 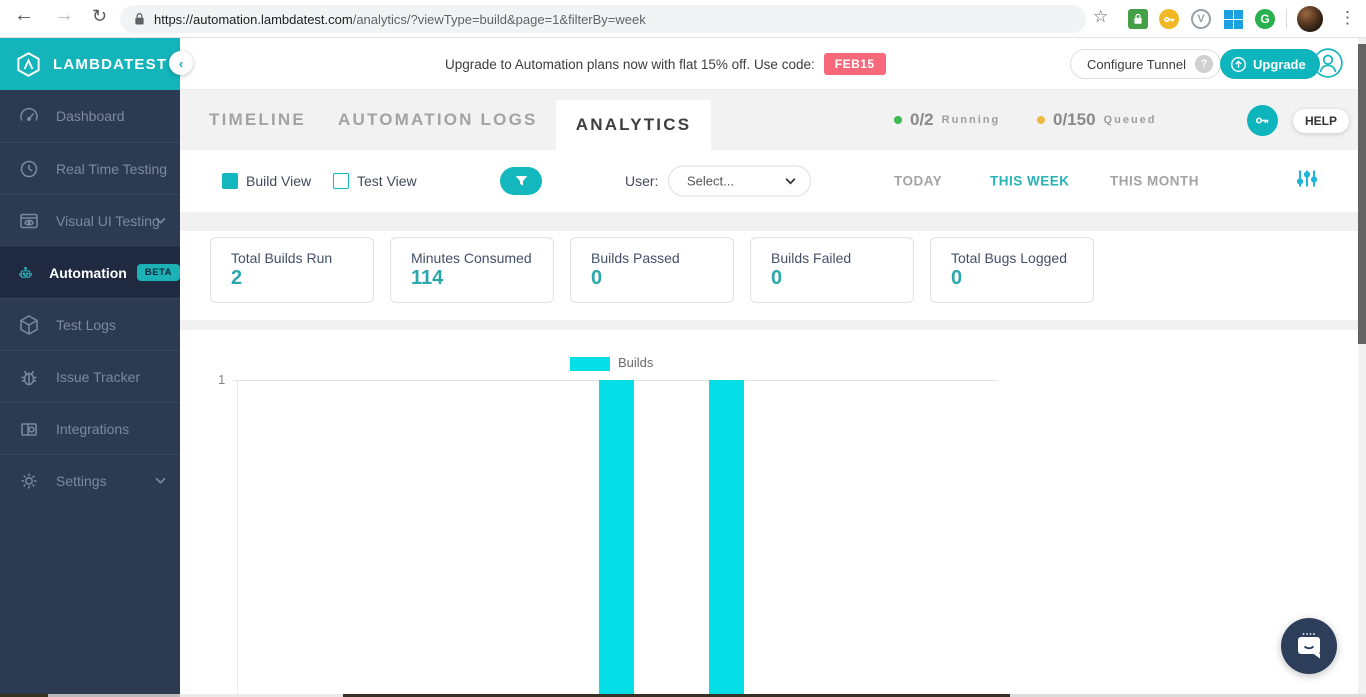 I want to click on queued-value: 0/150, so click(x=1074, y=119).